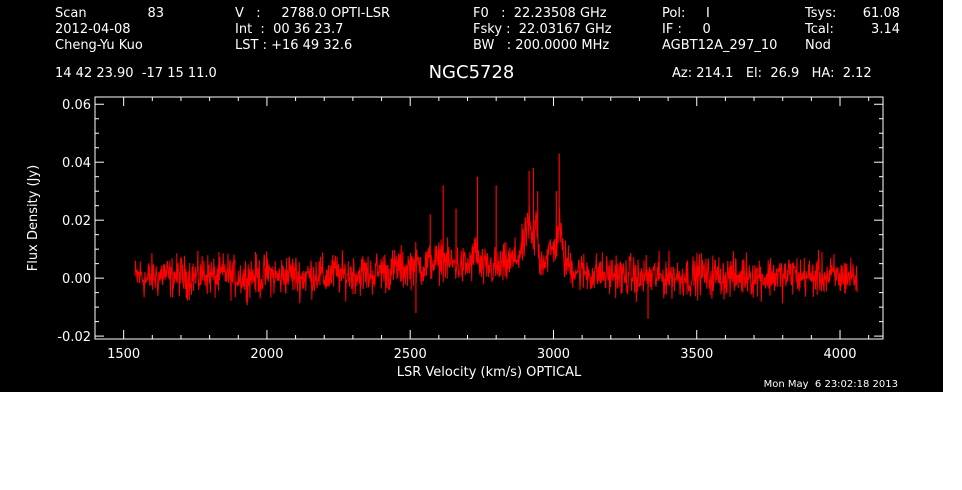 The height and width of the screenshot is (490, 962). Describe the element at coordinates (33, 218) in the screenshot. I see `y-axis-label: Flux Density (Jy)` at that location.